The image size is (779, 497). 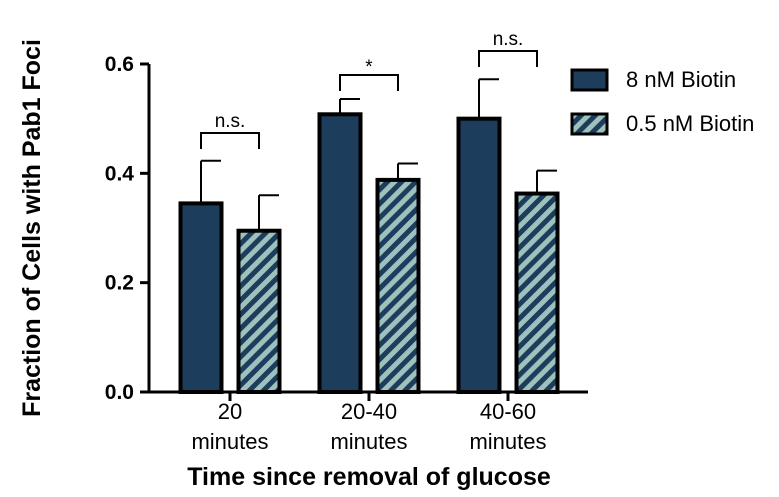 I want to click on legend-label-8nm: 8 nM Biotin, so click(x=681, y=79).